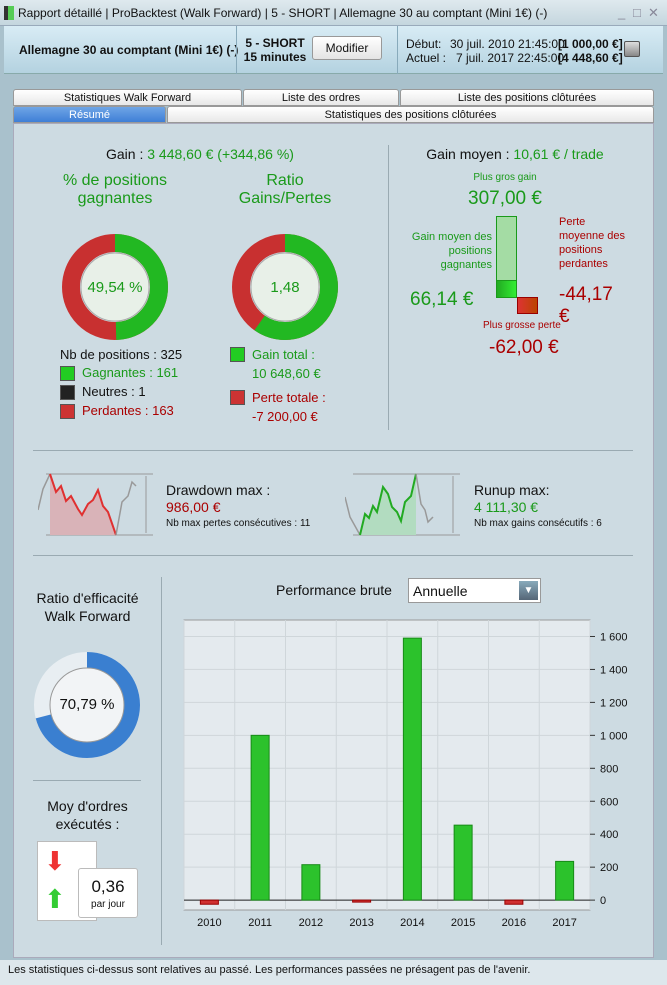 The width and height of the screenshot is (667, 985). What do you see at coordinates (614, 670) in the screenshot?
I see `y-tick-label: 1 400` at bounding box center [614, 670].